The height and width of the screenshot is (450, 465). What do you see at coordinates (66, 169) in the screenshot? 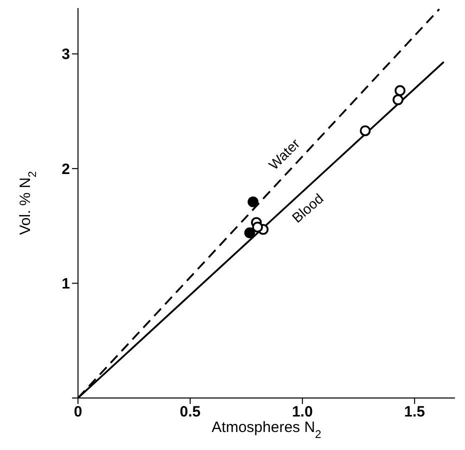
I see `y-tick-label: 2` at bounding box center [66, 169].